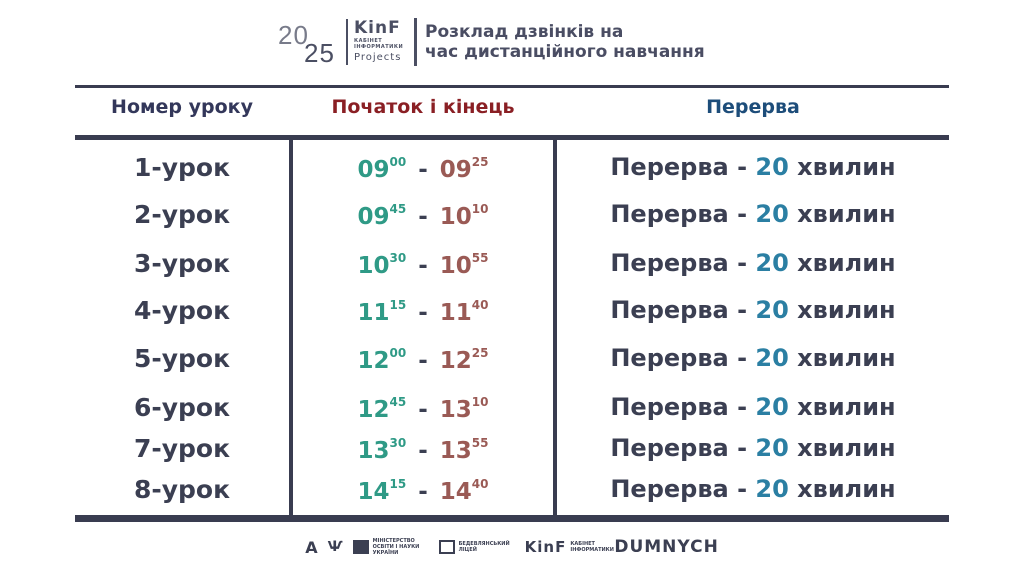 This screenshot has height=576, width=1024. Describe the element at coordinates (423, 409) in the screenshot. I see `lesson-time: 1245-1310` at that location.